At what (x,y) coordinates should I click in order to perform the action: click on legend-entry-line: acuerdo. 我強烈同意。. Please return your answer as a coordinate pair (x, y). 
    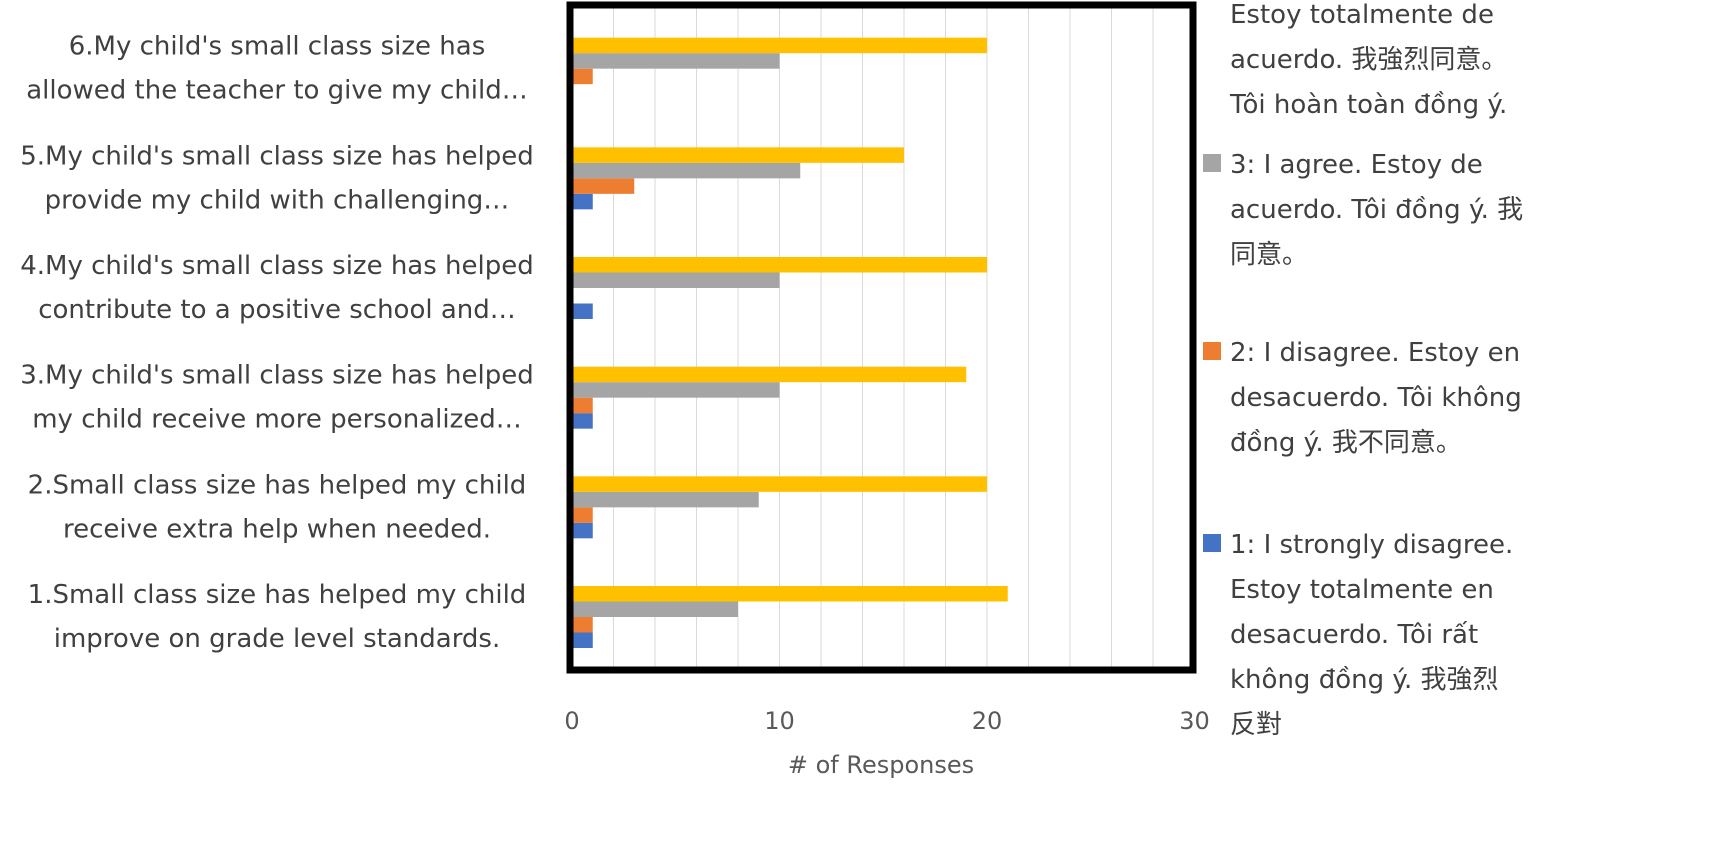
    Looking at the image, I should click on (1368, 60).